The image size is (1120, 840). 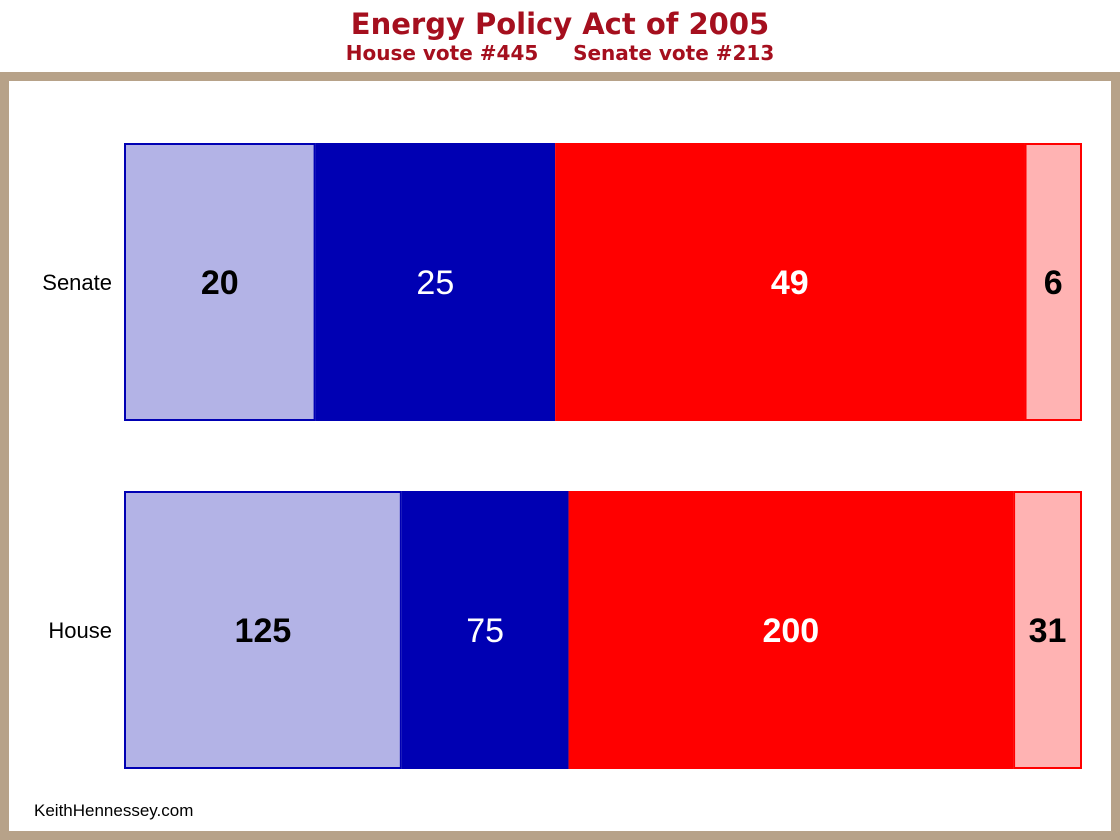 I want to click on data-label-house-2: 75, so click(x=485, y=631).